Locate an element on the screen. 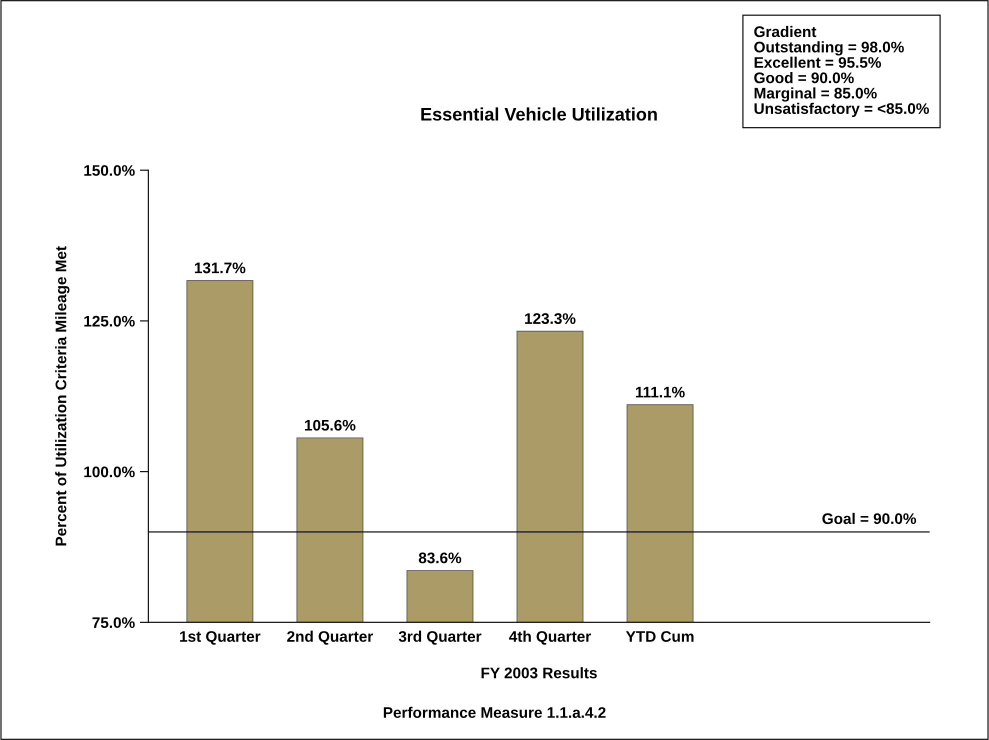 This screenshot has width=989, height=740. y-tick-label: 150.0% is located at coordinates (109, 170).